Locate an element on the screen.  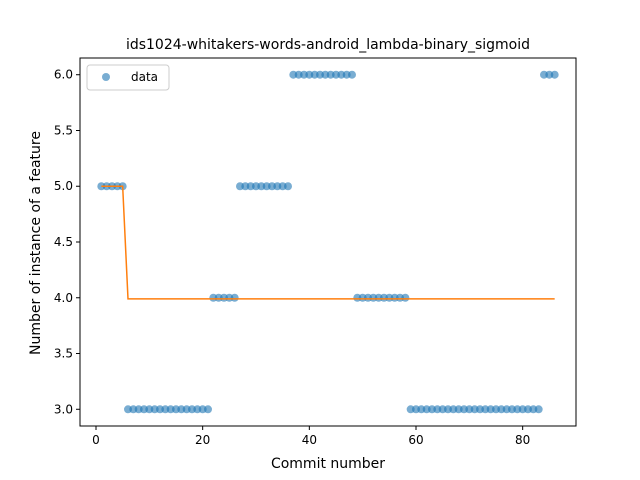
y-tick-label: 3.5 is located at coordinates (63, 354).